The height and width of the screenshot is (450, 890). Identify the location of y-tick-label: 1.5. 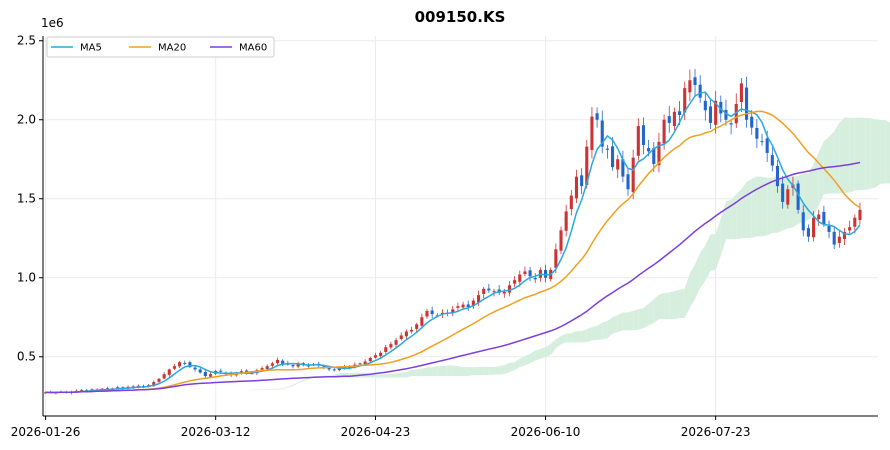
(26, 199).